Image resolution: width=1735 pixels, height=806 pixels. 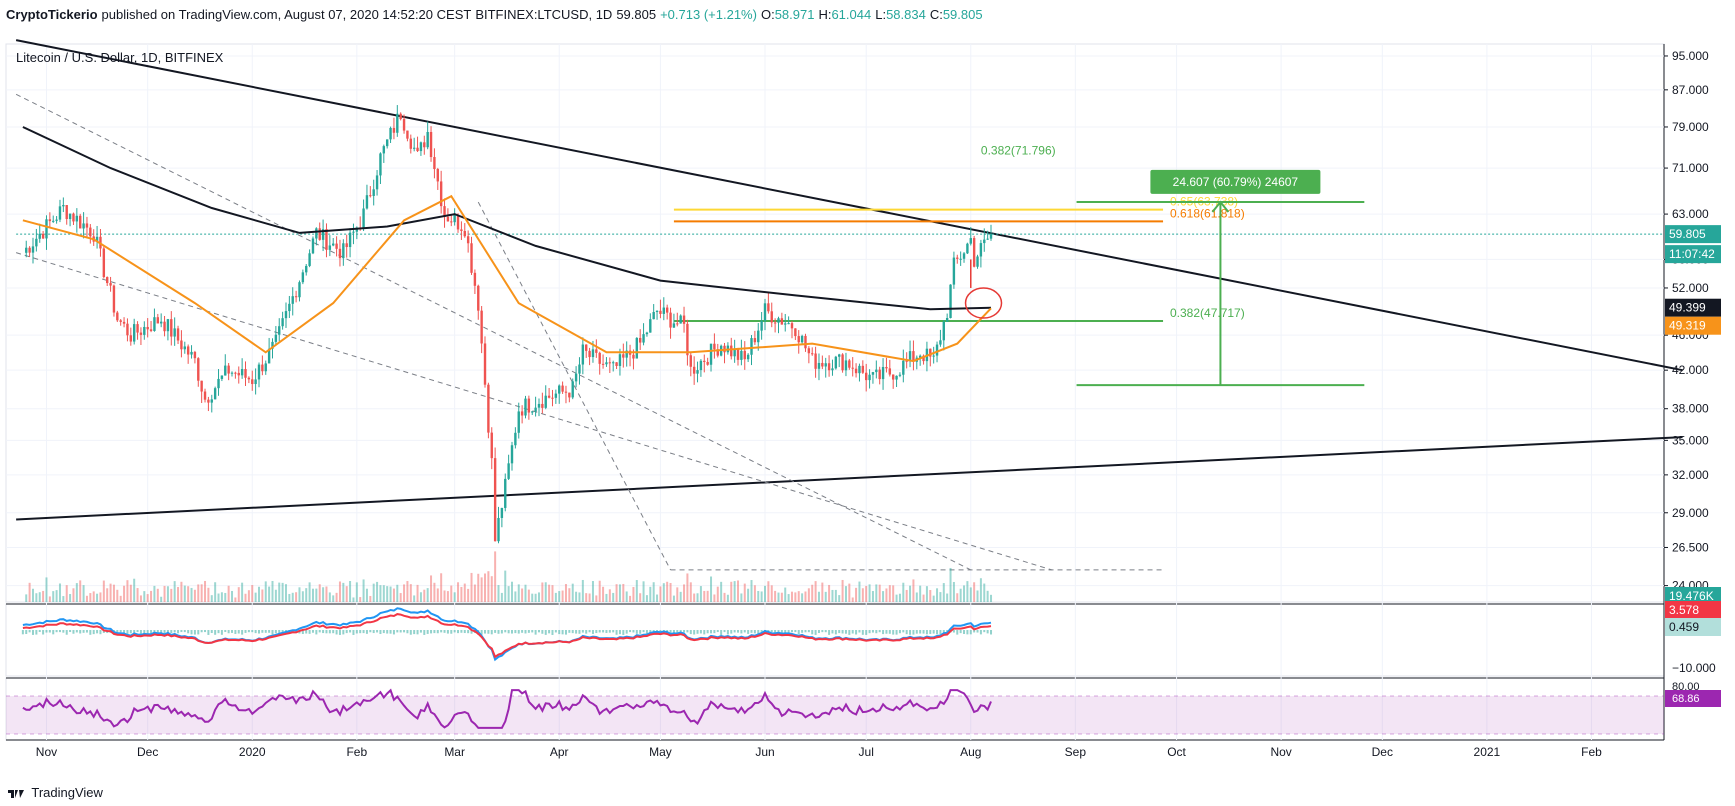 I want to click on author-name: CryptoTickerio, so click(x=52, y=14).